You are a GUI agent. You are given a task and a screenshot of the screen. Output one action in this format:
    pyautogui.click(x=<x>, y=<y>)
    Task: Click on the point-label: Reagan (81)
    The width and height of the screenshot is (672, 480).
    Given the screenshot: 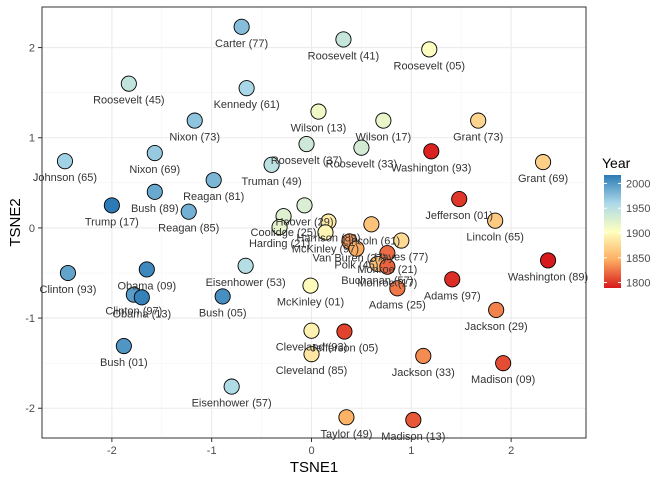 What is the action you would take?
    pyautogui.click(x=213, y=197)
    